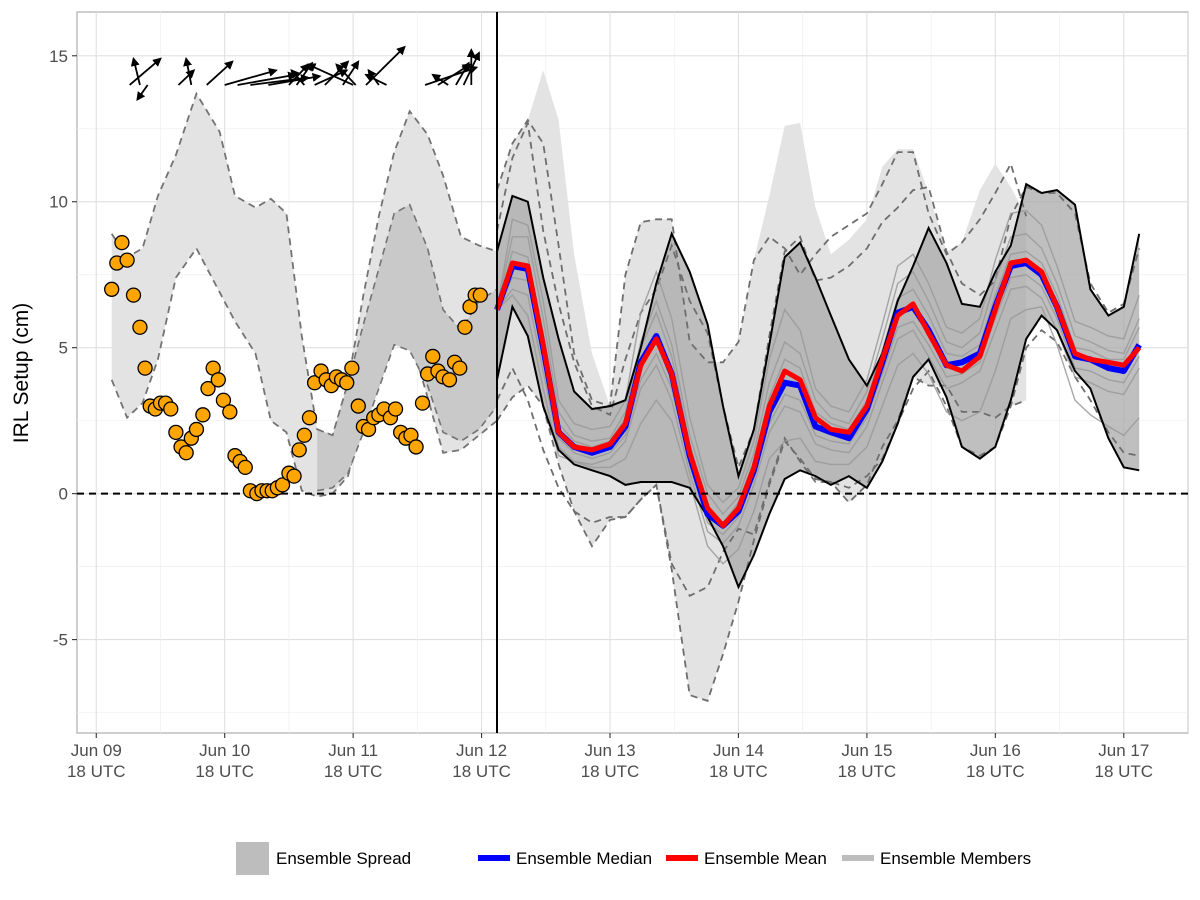  Describe the element at coordinates (738, 750) in the screenshot. I see `x-tick-label-date: Jun 14` at that location.